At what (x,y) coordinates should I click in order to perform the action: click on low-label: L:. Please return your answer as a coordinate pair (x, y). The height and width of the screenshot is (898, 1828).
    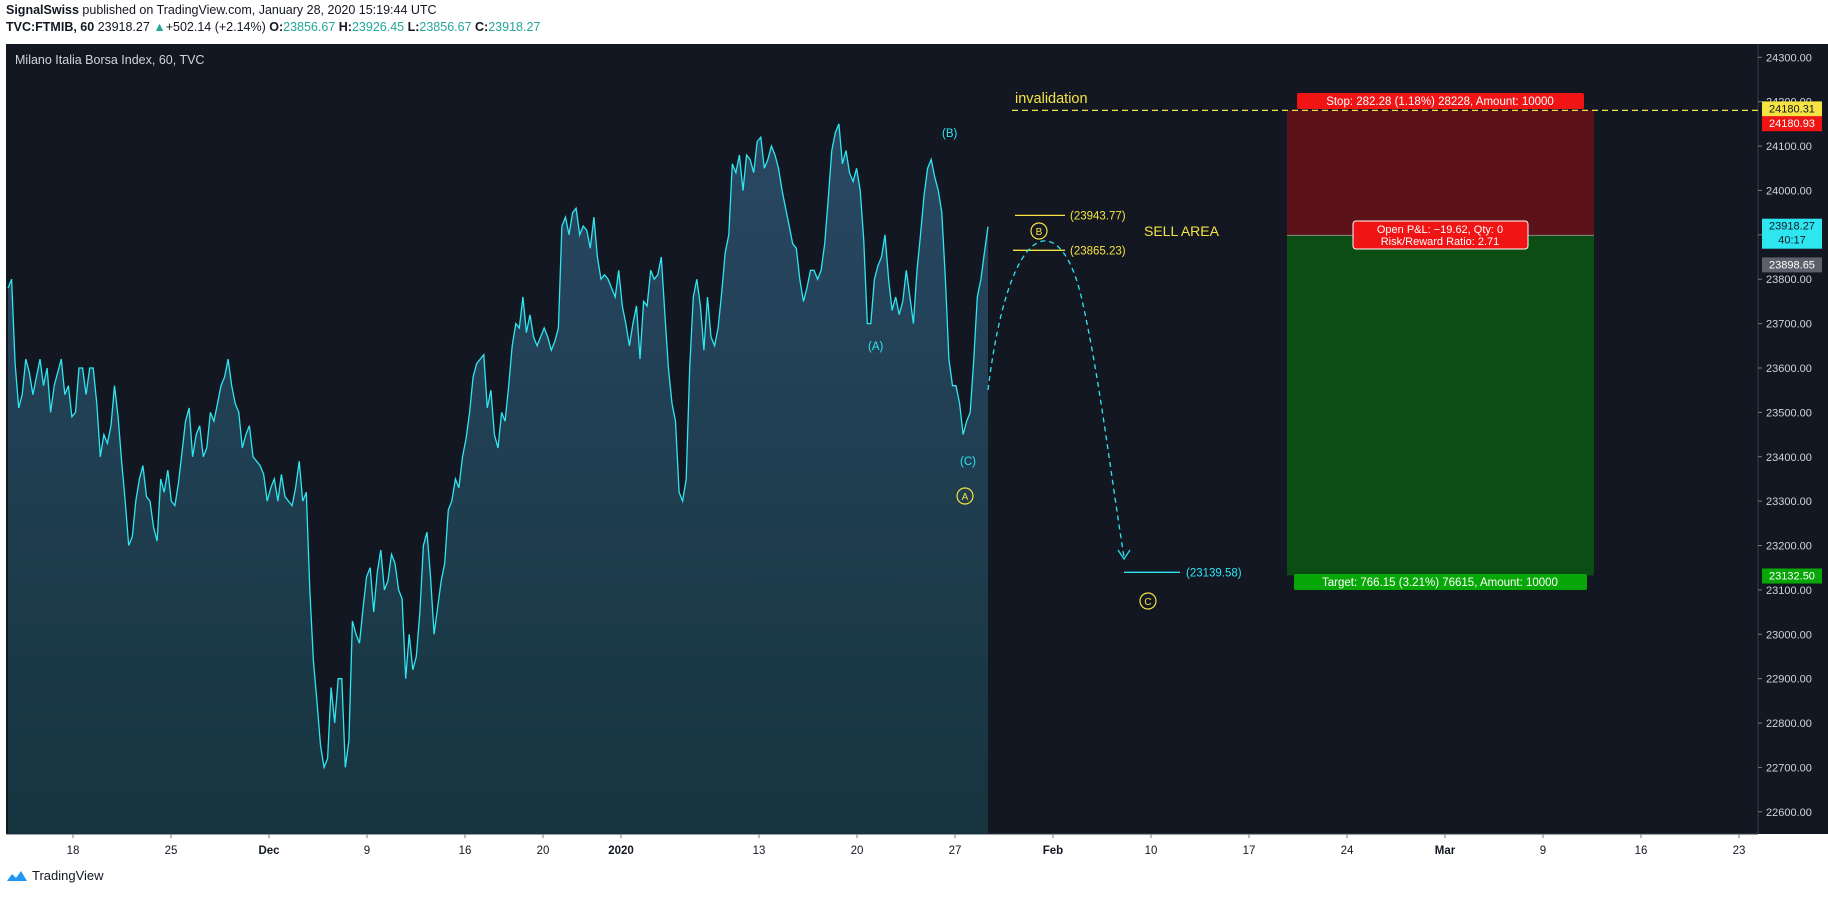
    Looking at the image, I should click on (413, 27).